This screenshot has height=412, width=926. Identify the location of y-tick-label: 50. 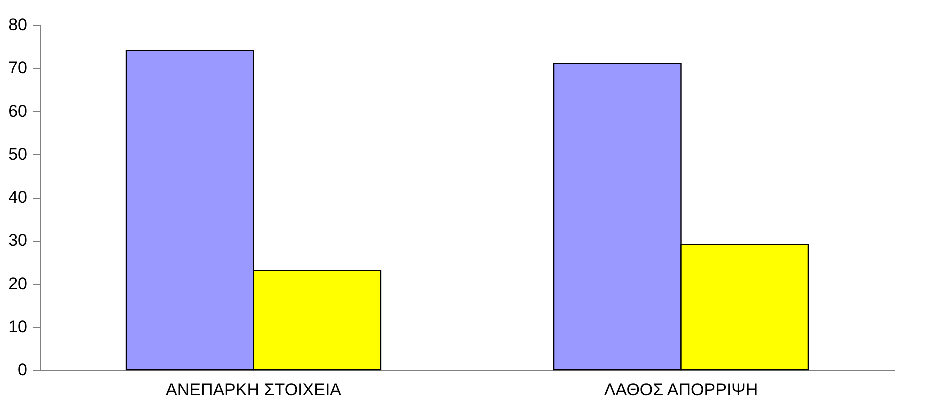
(18, 154).